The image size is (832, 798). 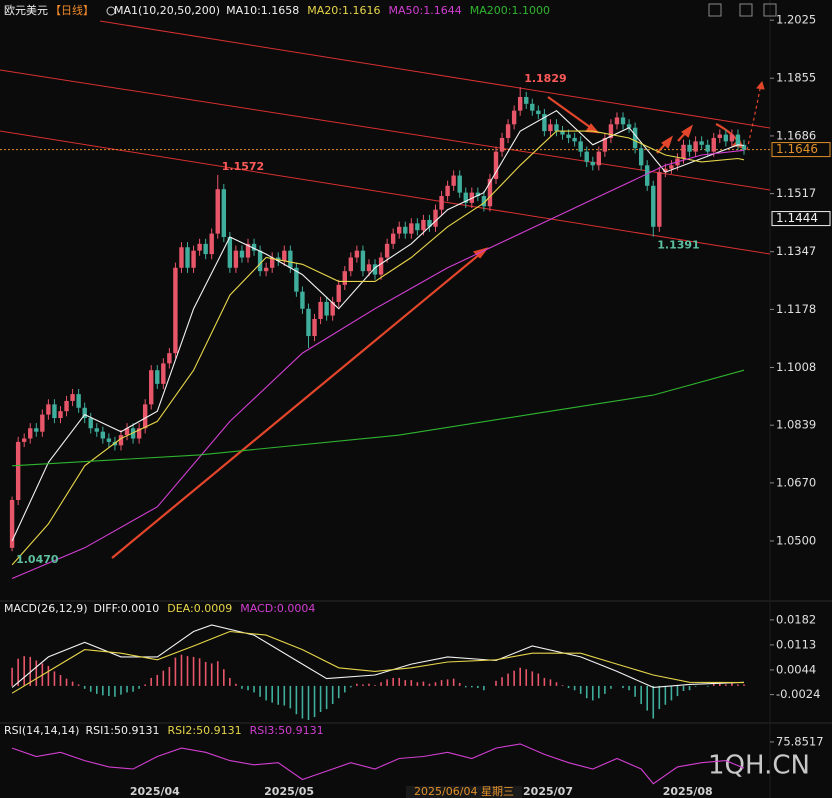 What do you see at coordinates (205, 730) in the screenshot?
I see `legend-text: RSI2:50.9131` at bounding box center [205, 730].